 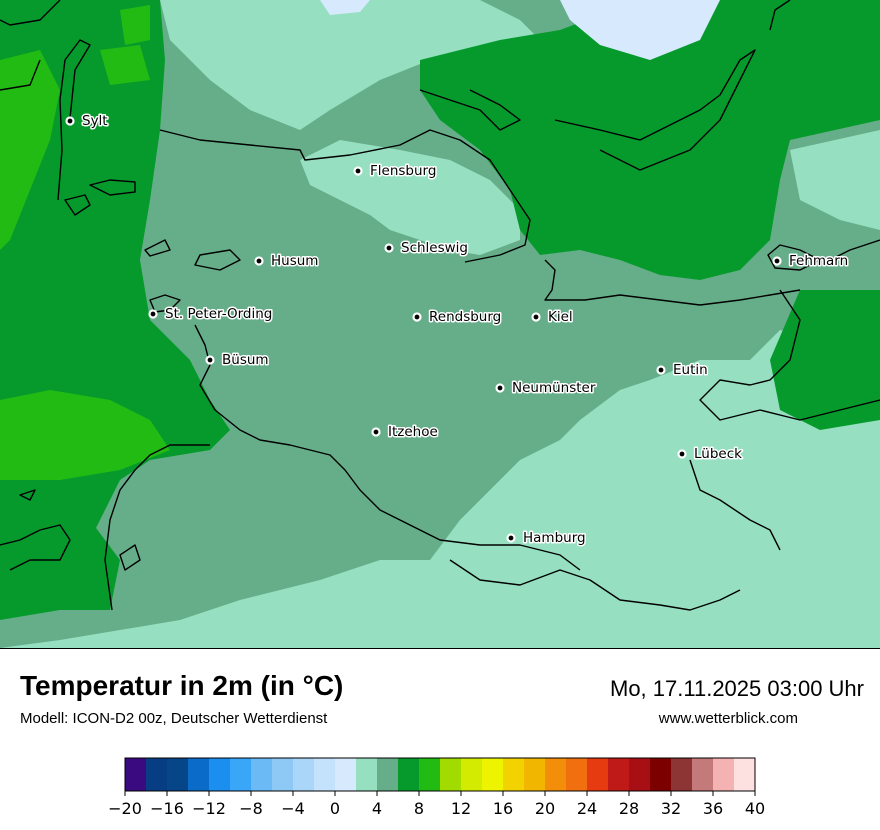 I want to click on city-itzehoe: Itzehoe, so click(x=405, y=432).